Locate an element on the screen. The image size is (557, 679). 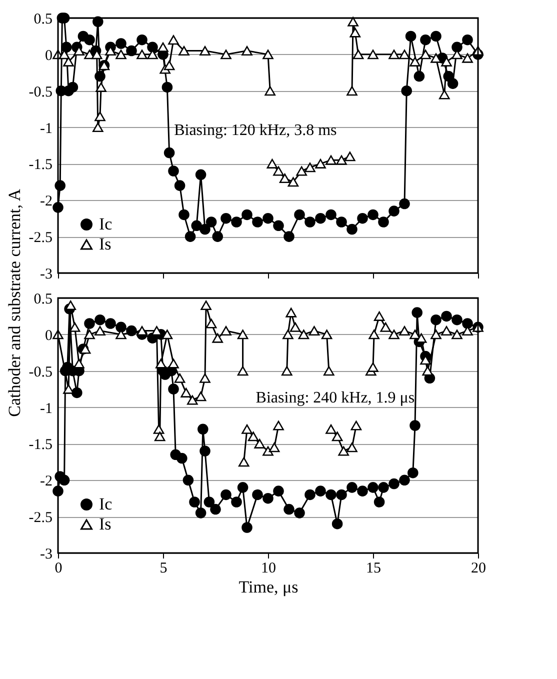
x-tick-label: 20 is located at coordinates (478, 568).